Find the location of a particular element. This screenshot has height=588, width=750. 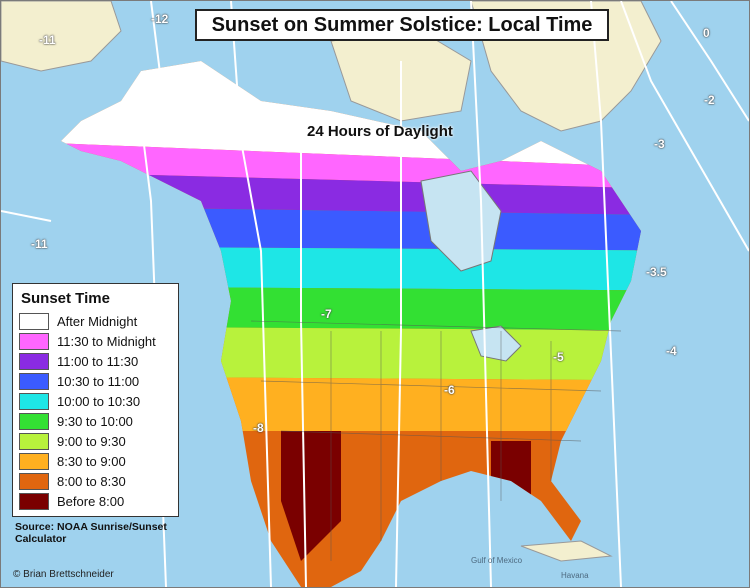

legend-item: Before 8:00 is located at coordinates (95, 501).